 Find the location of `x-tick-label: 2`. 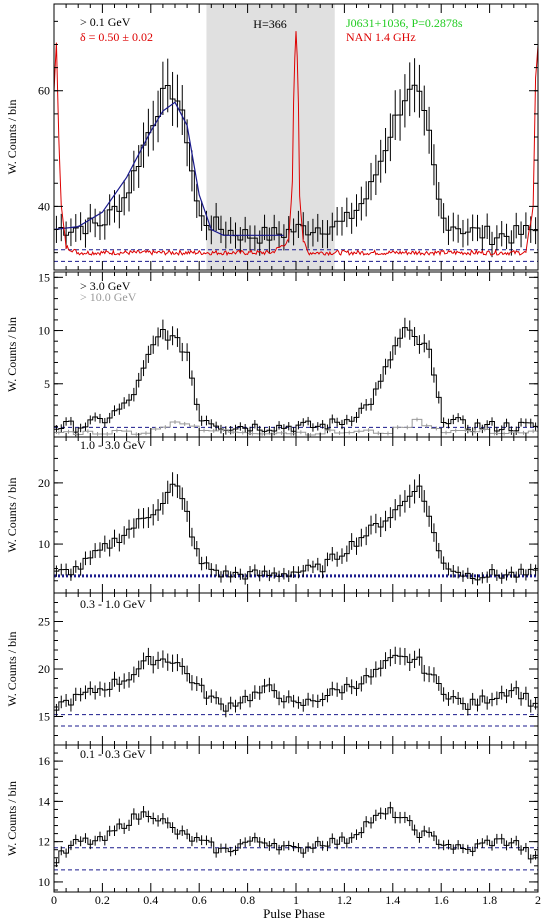

x-tick-label: 2 is located at coordinates (538, 900).